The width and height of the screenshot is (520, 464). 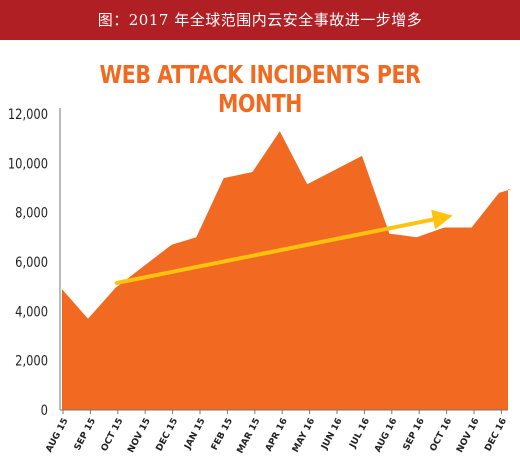 What do you see at coordinates (277, 435) in the screenshot?
I see `x-tick-label: APR 16` at bounding box center [277, 435].